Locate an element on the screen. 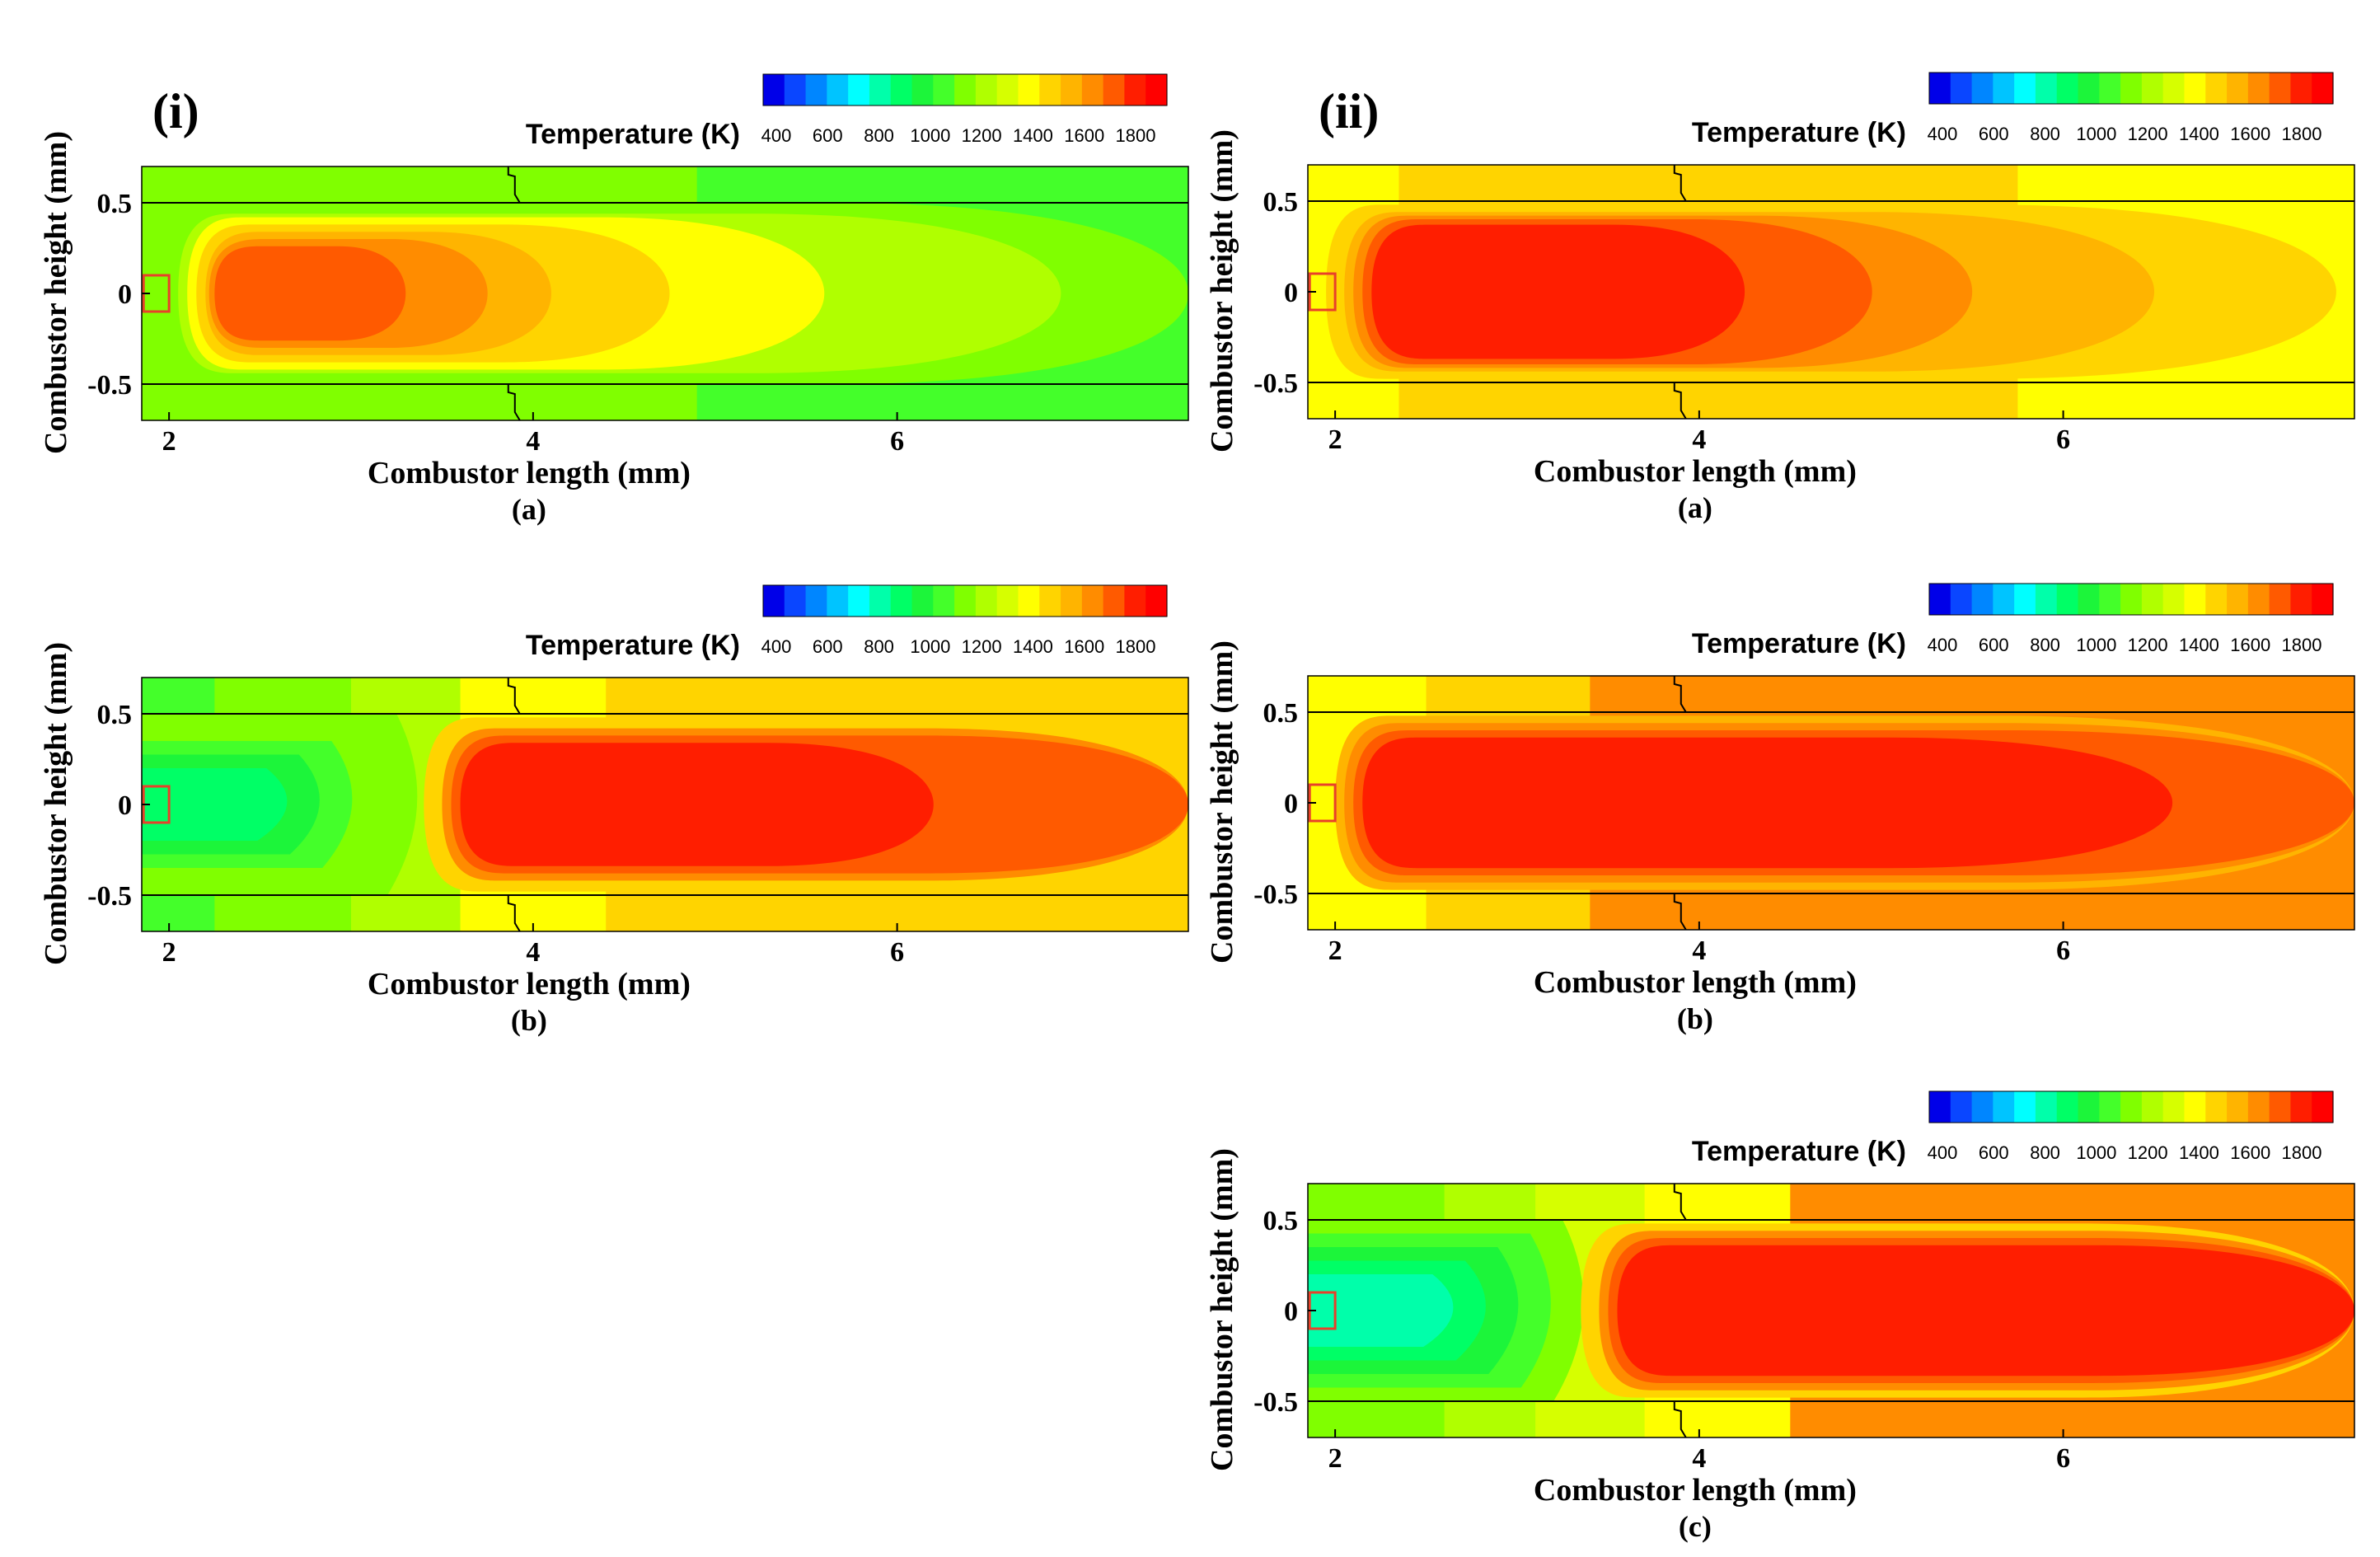 This screenshot has height=1557, width=2380. x-tick-label: 6 is located at coordinates (897, 441).